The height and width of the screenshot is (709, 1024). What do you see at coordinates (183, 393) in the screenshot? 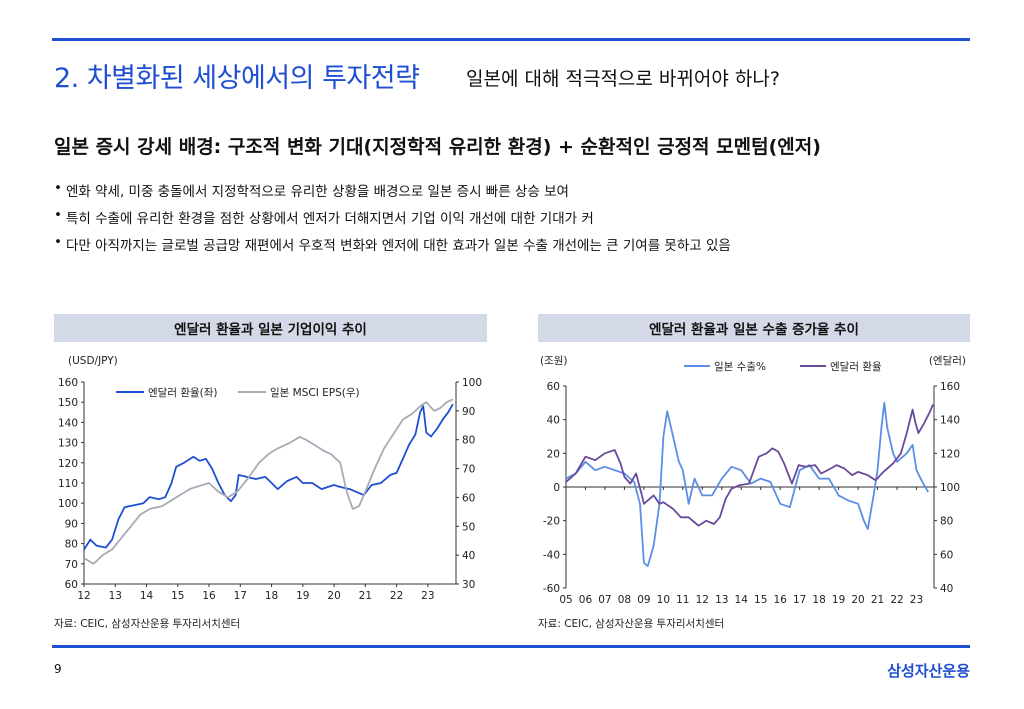
I see `legend-label-fx: 엔달러 환율(좌)` at bounding box center [183, 393].